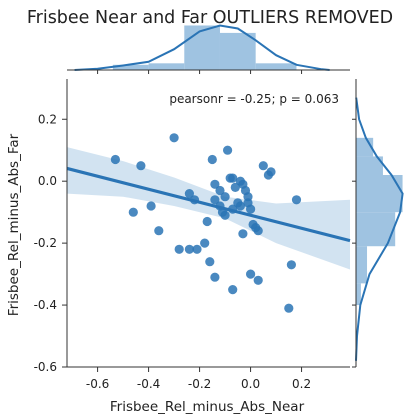  Describe the element at coordinates (45, 305) in the screenshot. I see `y-tick-label: -0.4` at that location.